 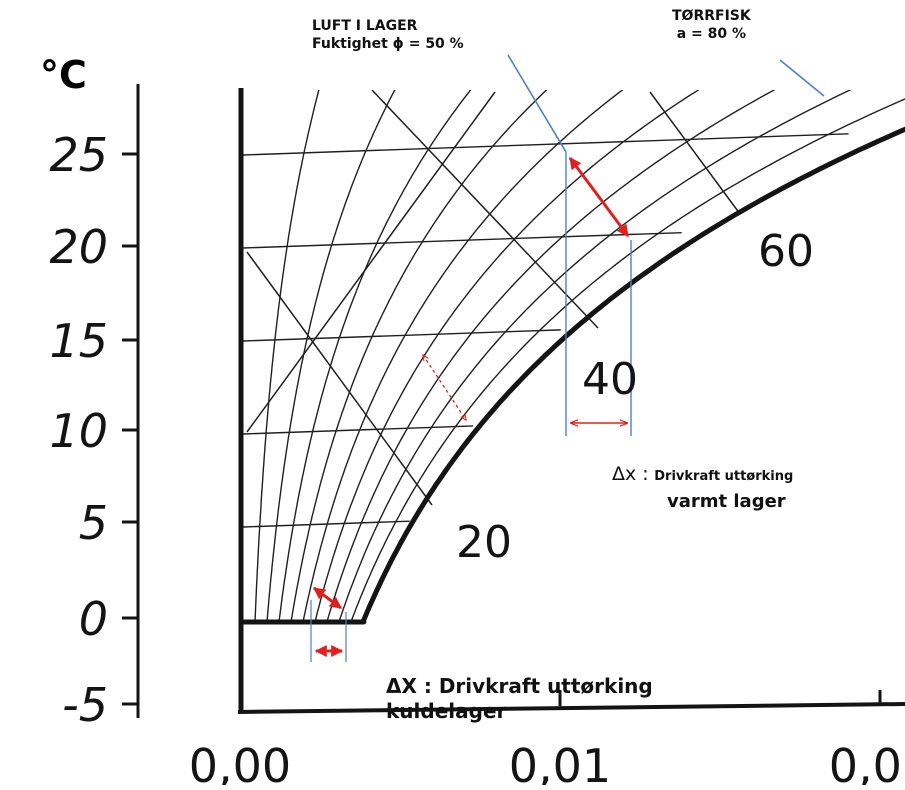 I want to click on y-tick-label: 20, so click(x=78, y=247).